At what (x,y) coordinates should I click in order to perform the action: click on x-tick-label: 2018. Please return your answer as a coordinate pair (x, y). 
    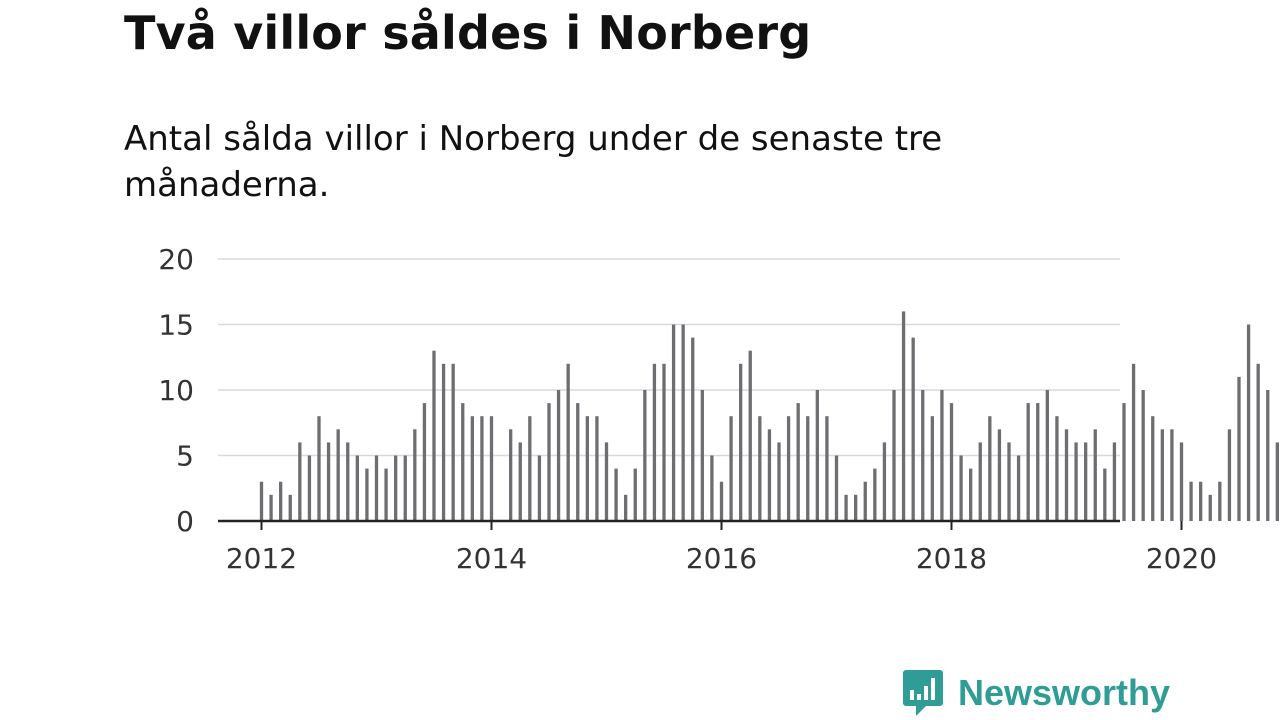
    Looking at the image, I should click on (951, 558).